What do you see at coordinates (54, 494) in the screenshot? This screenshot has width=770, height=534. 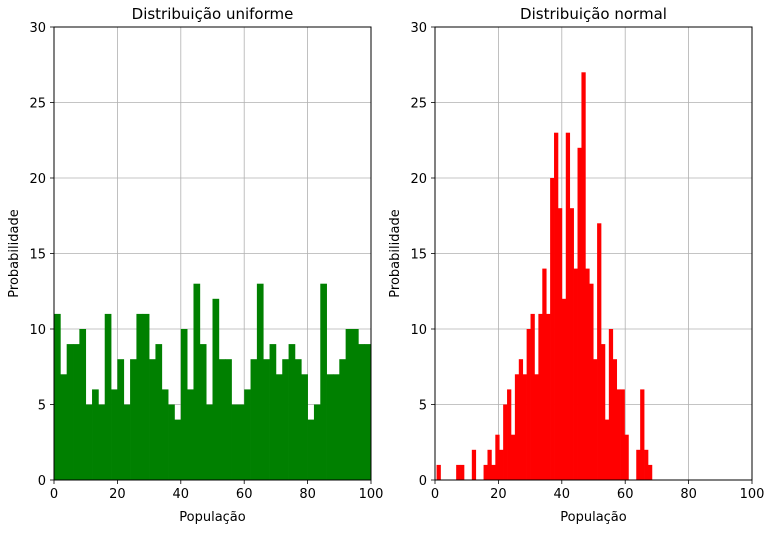 I see `x-tick-label: 0` at bounding box center [54, 494].